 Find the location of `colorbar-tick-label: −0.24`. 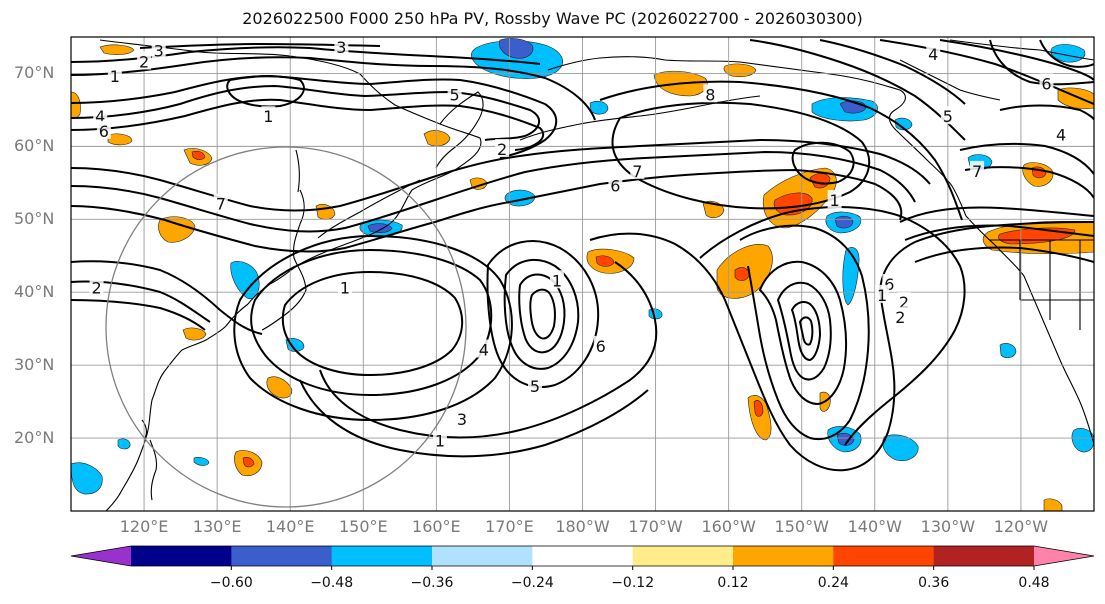

colorbar-tick-label: −0.24 is located at coordinates (532, 583).